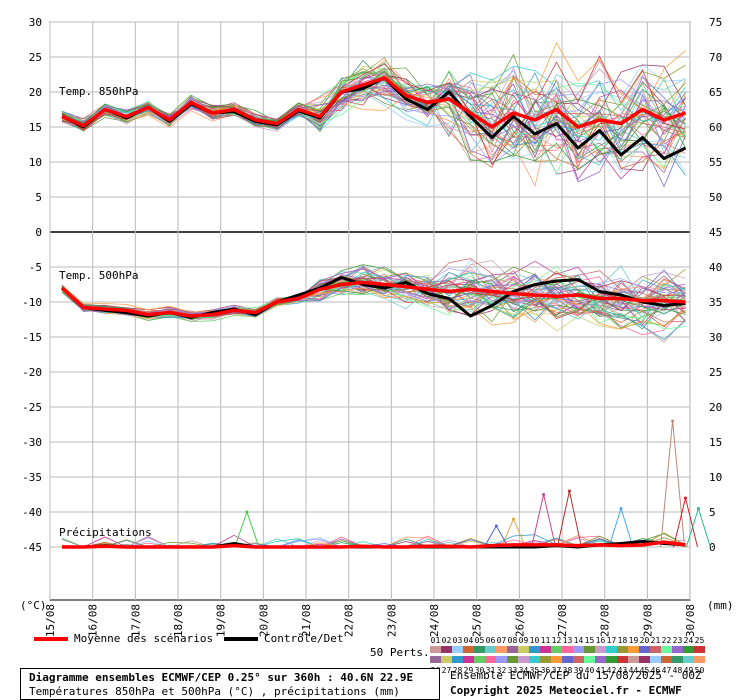 The image size is (740, 700). I want to click on member-number: 22, so click(666, 640).